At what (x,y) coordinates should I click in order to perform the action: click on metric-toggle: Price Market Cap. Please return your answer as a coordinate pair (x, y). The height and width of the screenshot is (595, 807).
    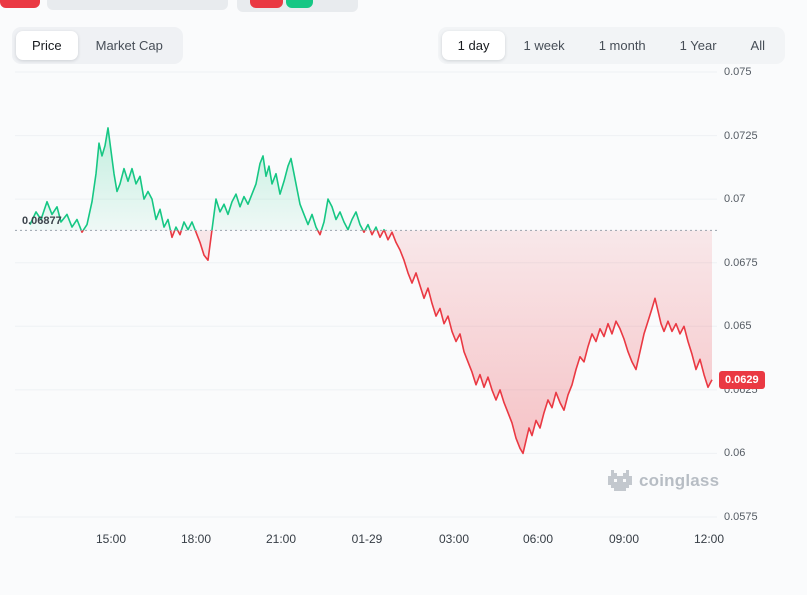
    Looking at the image, I should click on (97, 45).